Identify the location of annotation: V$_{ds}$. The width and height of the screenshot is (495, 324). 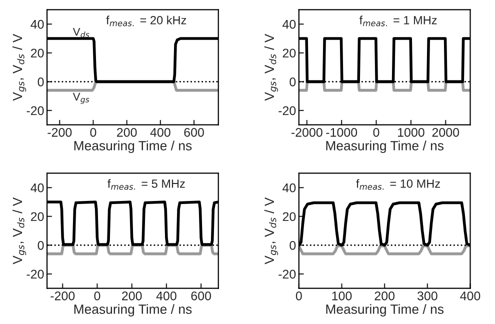
(81, 33).